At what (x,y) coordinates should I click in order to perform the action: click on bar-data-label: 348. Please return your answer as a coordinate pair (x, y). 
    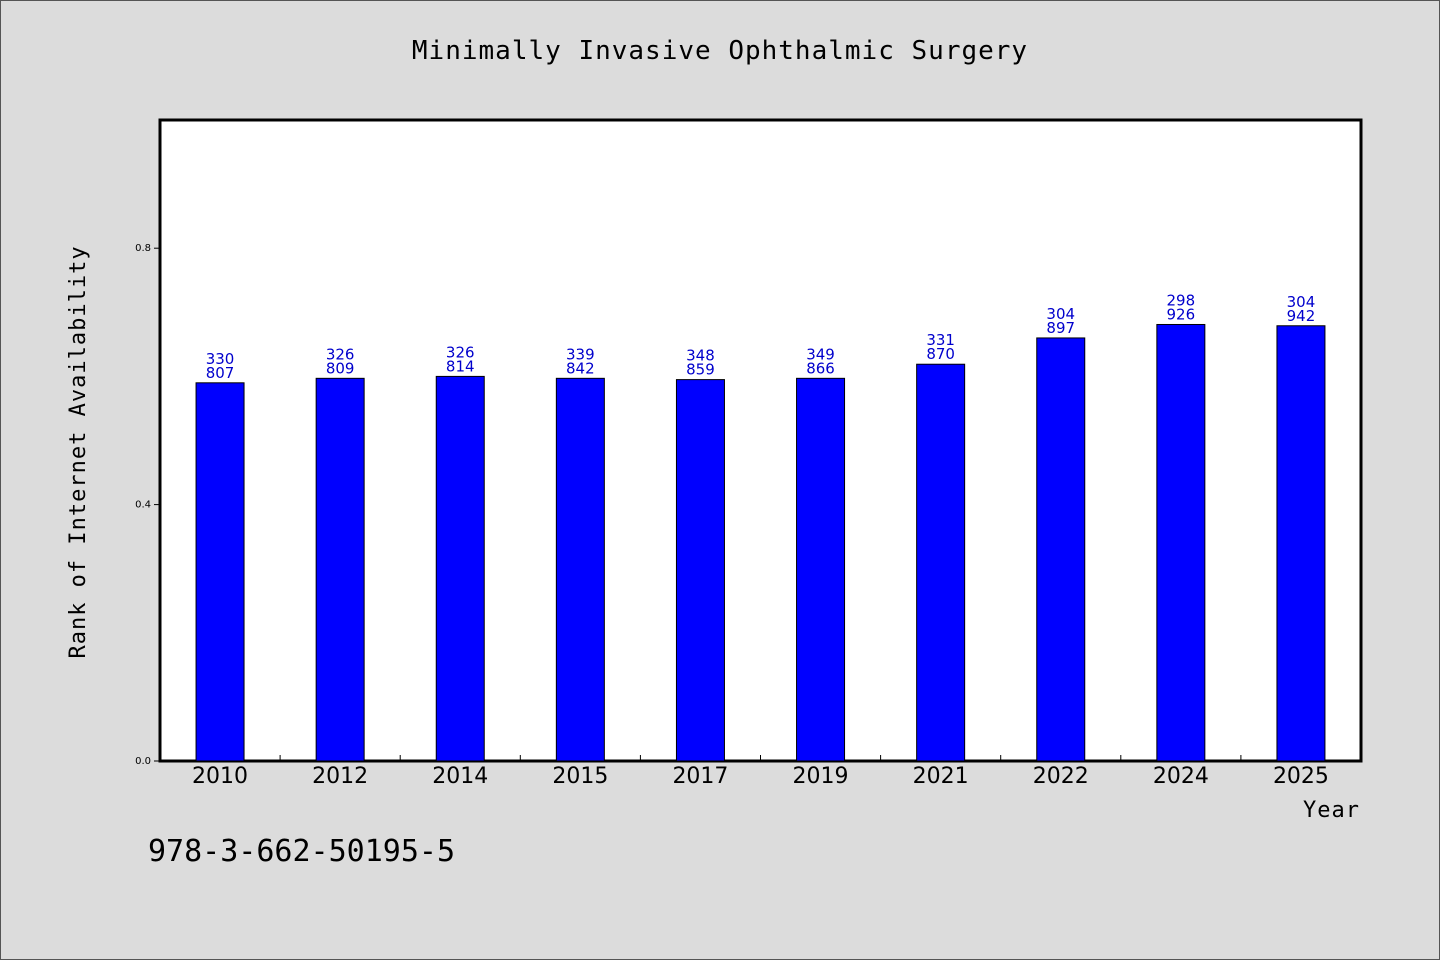
    Looking at the image, I should click on (700, 356).